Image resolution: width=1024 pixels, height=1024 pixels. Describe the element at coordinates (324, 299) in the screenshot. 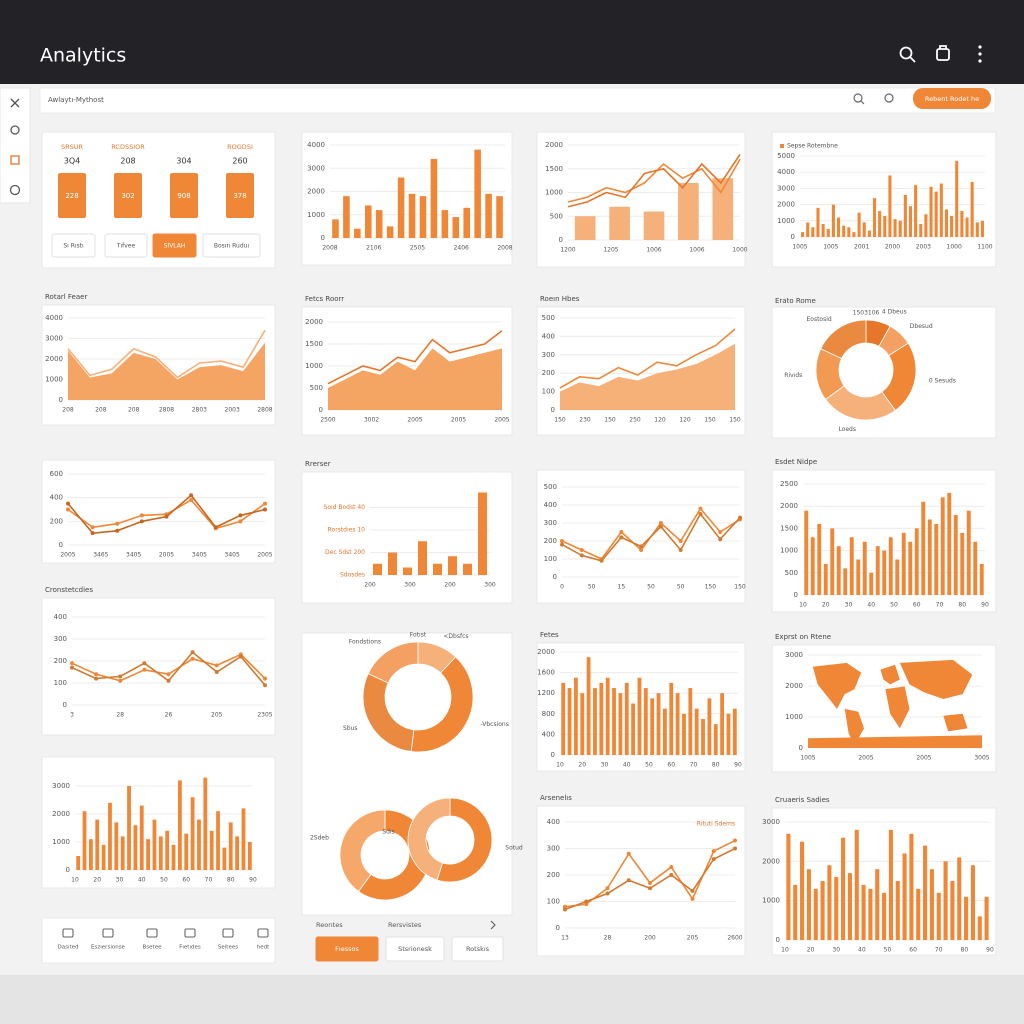

I see `chart-title: Fetcs Roorr` at that location.